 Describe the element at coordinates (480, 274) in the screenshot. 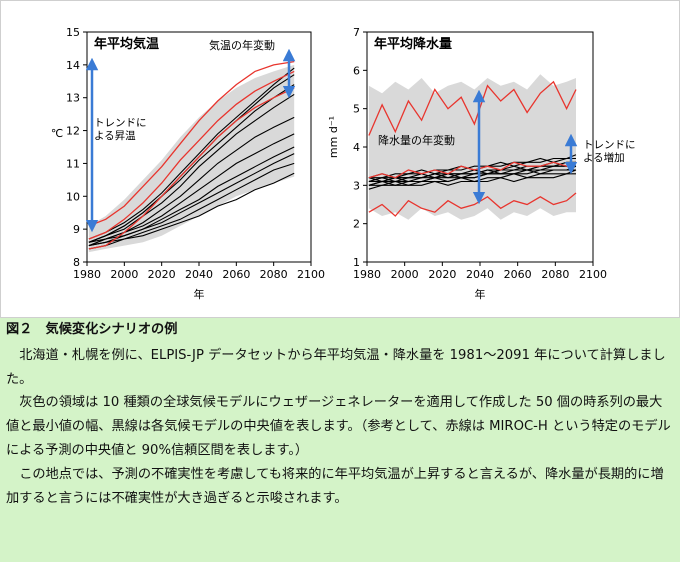

I see `panel-2-x-tick-label: 2040` at that location.